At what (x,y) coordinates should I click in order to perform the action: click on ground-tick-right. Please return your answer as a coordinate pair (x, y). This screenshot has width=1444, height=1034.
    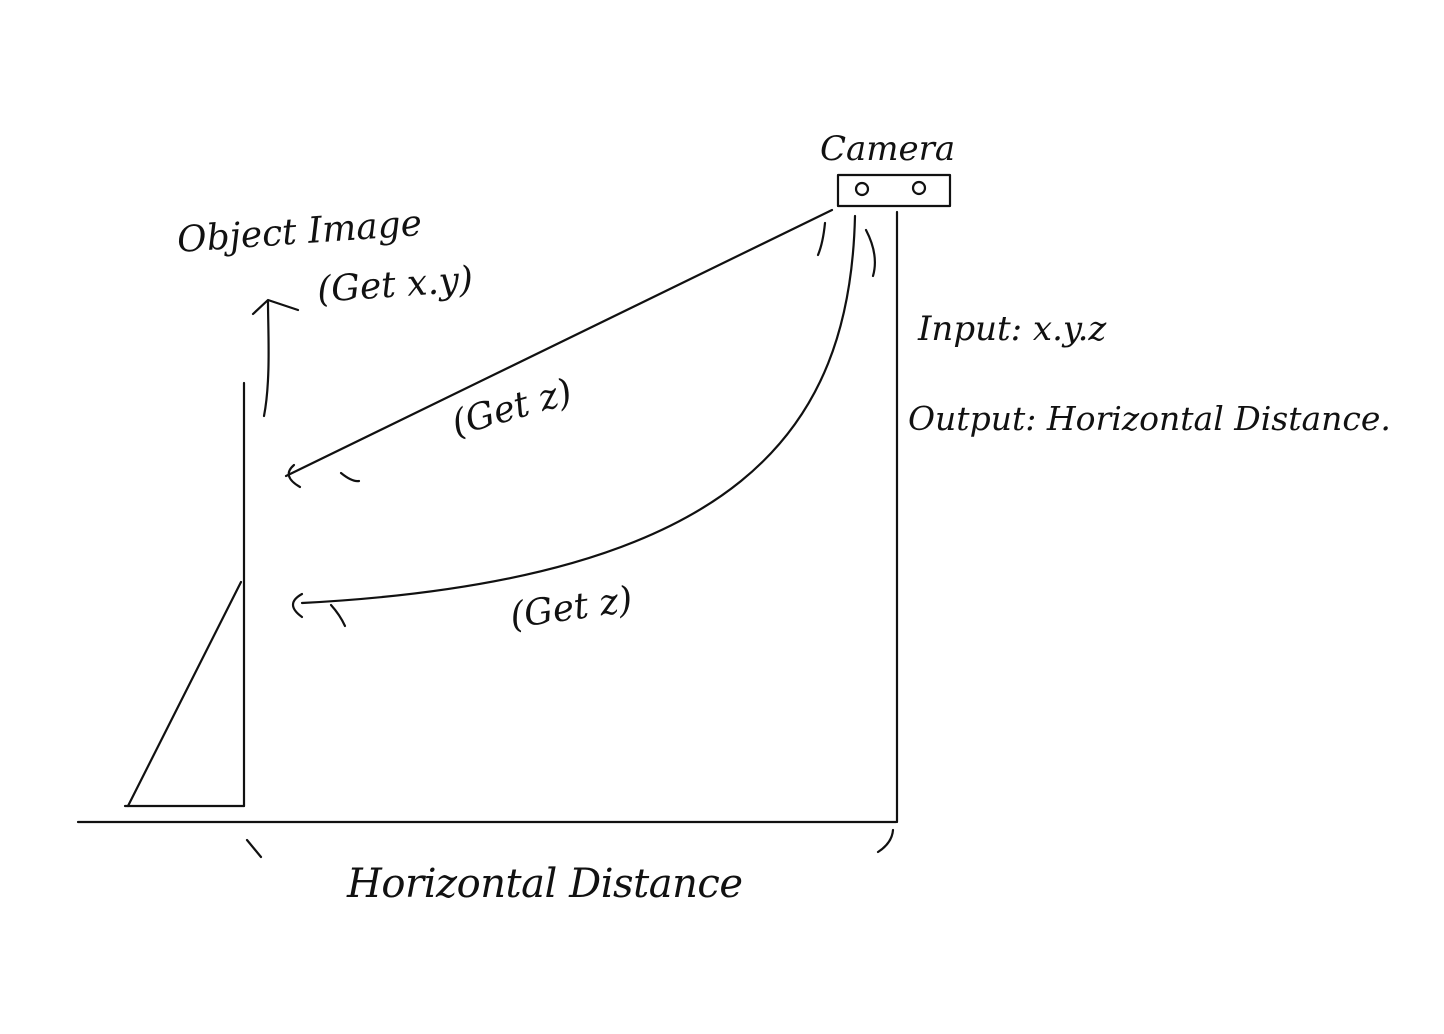
    Looking at the image, I should click on (885, 841).